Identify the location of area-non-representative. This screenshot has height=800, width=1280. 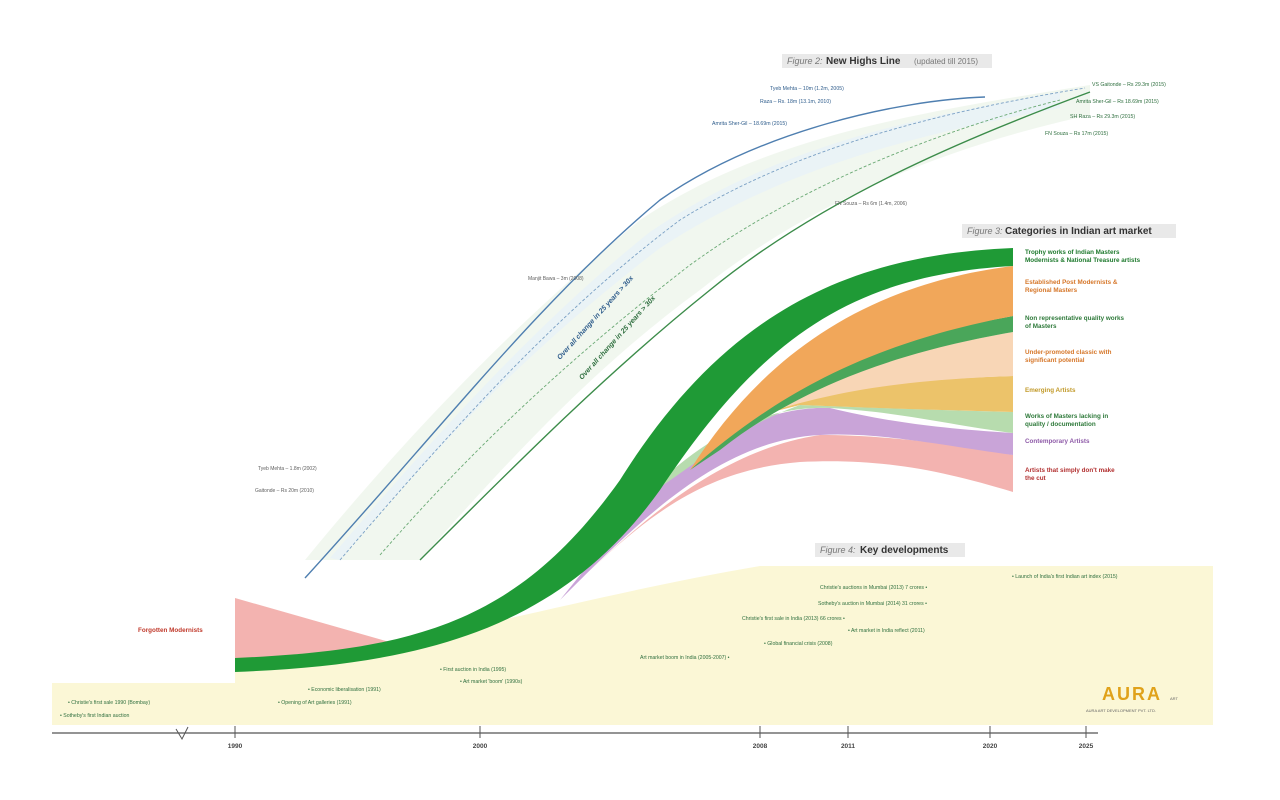
(851, 393).